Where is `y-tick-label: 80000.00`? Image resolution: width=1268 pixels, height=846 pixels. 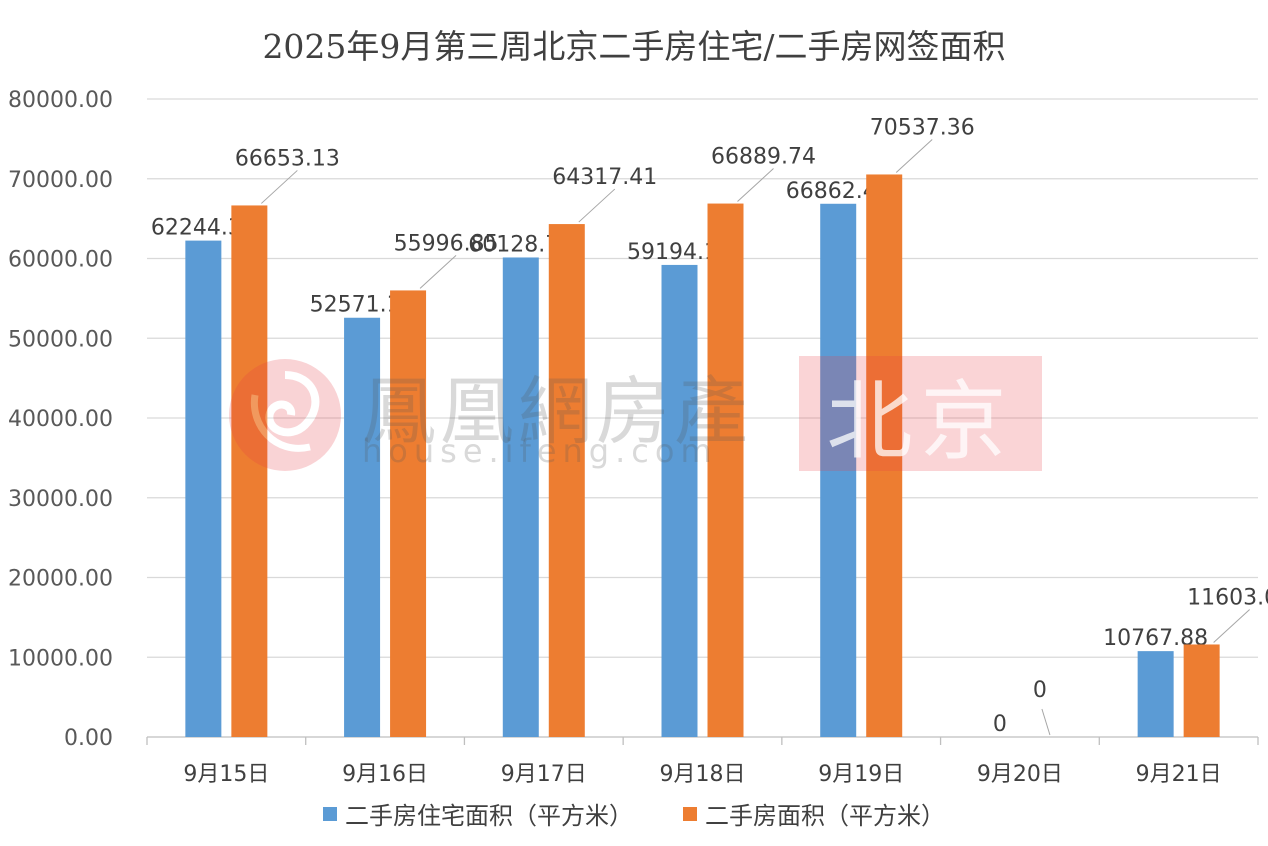 y-tick-label: 80000.00 is located at coordinates (60, 100).